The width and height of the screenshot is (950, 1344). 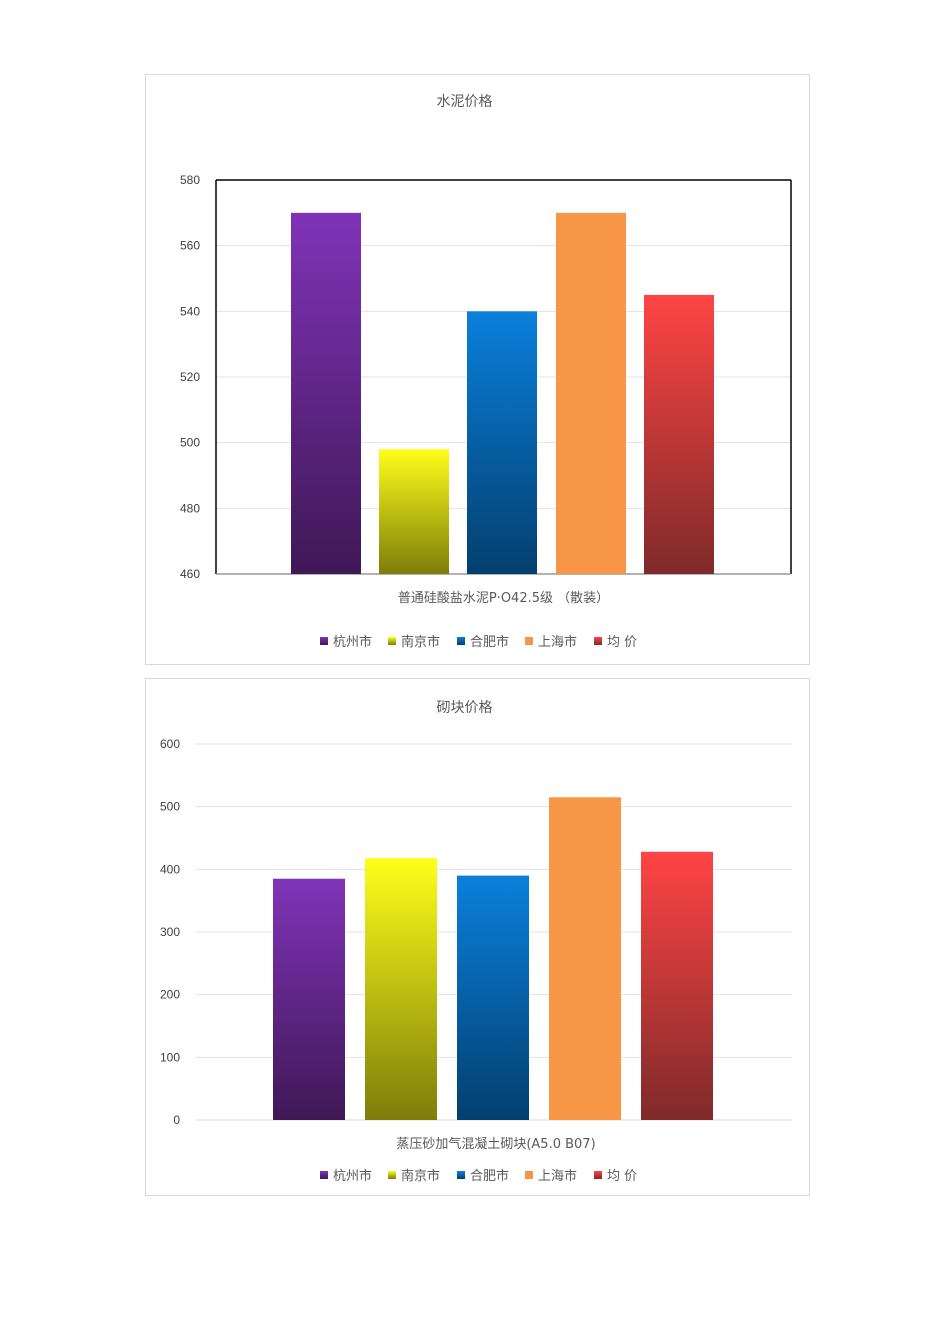 I want to click on chart-title: 水泥价格, so click(x=465, y=102).